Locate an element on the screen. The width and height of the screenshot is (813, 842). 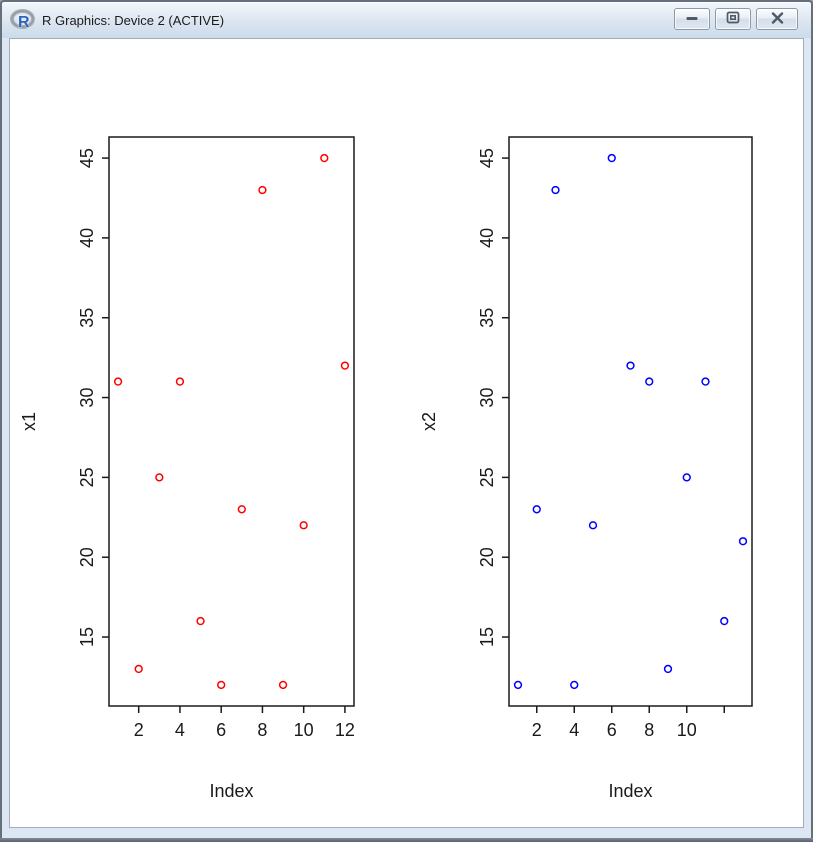
y-axis-label: x2 is located at coordinates (429, 421).